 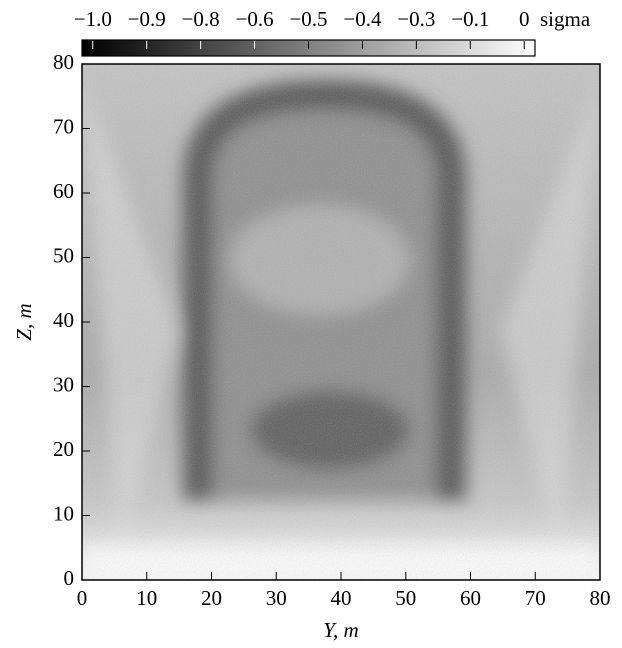 What do you see at coordinates (276, 598) in the screenshot?
I see `x-tick-label: 30` at bounding box center [276, 598].